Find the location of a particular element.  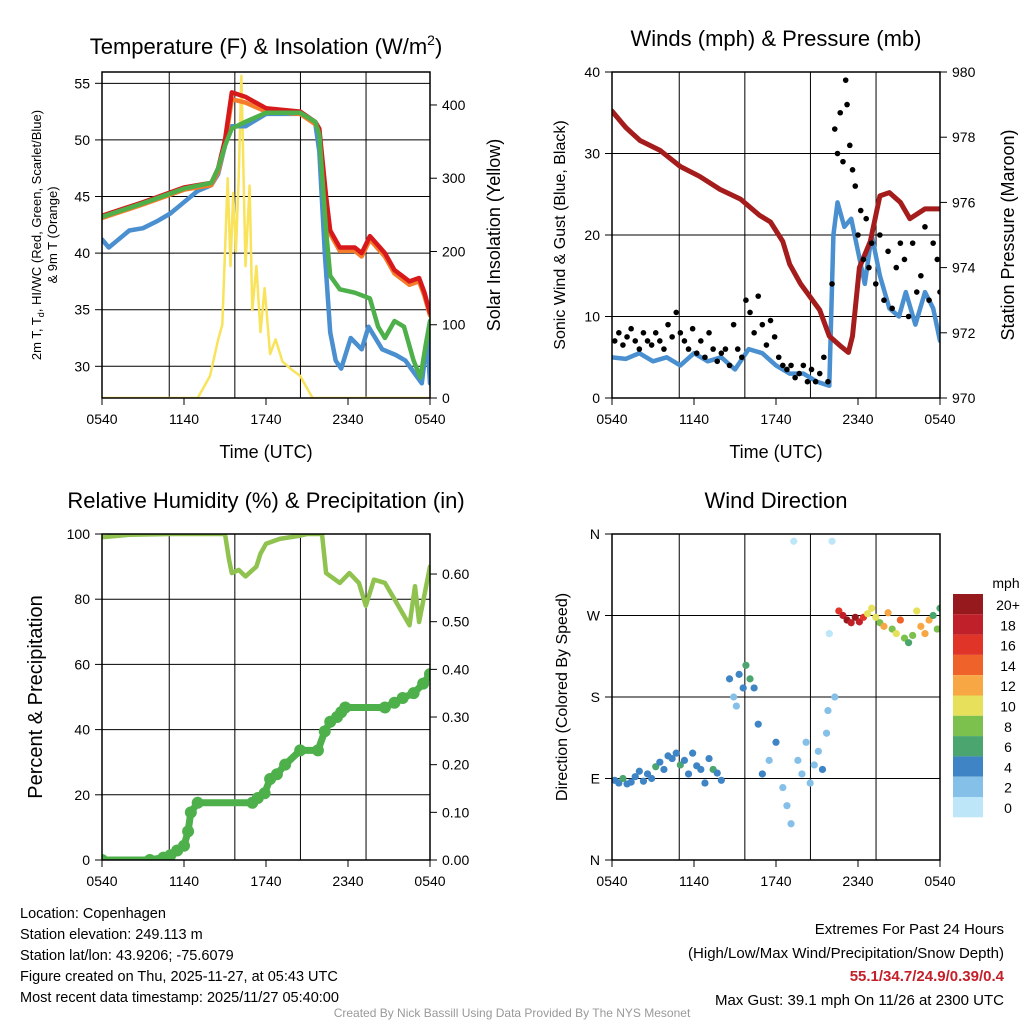

ylabel-subscript: d is located at coordinates (41, 314).